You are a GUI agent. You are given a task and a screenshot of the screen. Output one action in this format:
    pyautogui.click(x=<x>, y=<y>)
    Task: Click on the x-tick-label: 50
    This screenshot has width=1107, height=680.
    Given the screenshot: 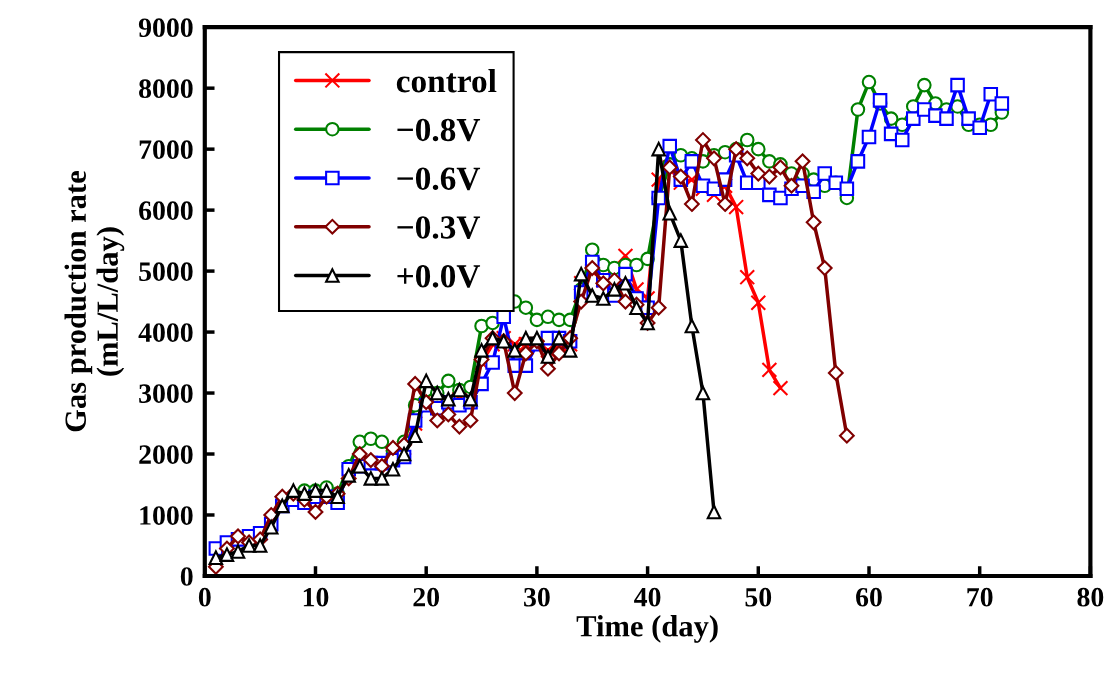 What is the action you would take?
    pyautogui.click(x=758, y=597)
    